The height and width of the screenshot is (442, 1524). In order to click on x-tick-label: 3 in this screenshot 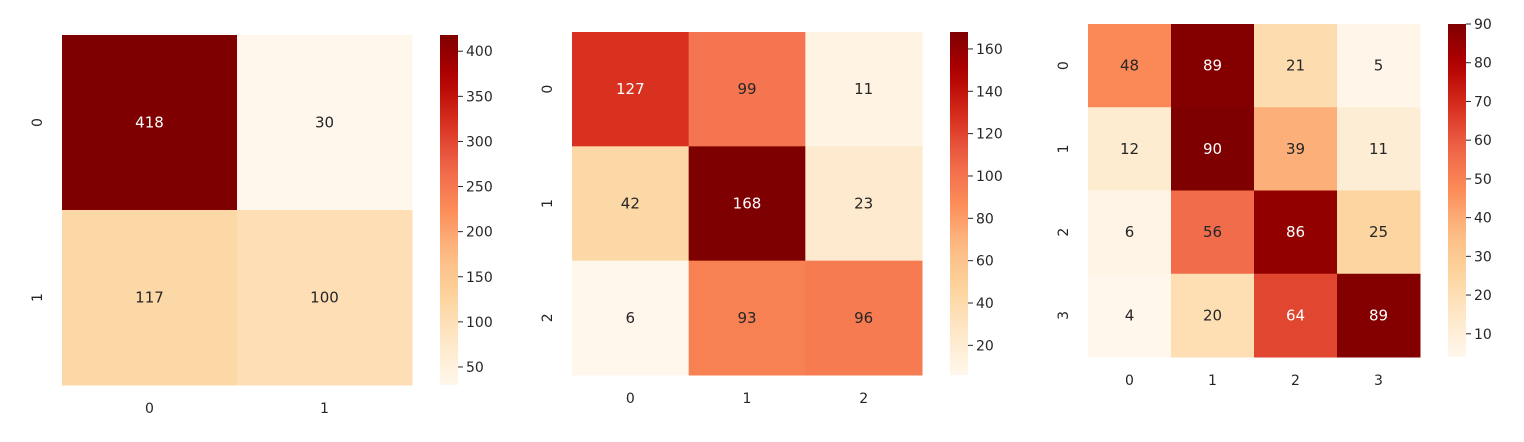, I will do `click(1378, 381)`.